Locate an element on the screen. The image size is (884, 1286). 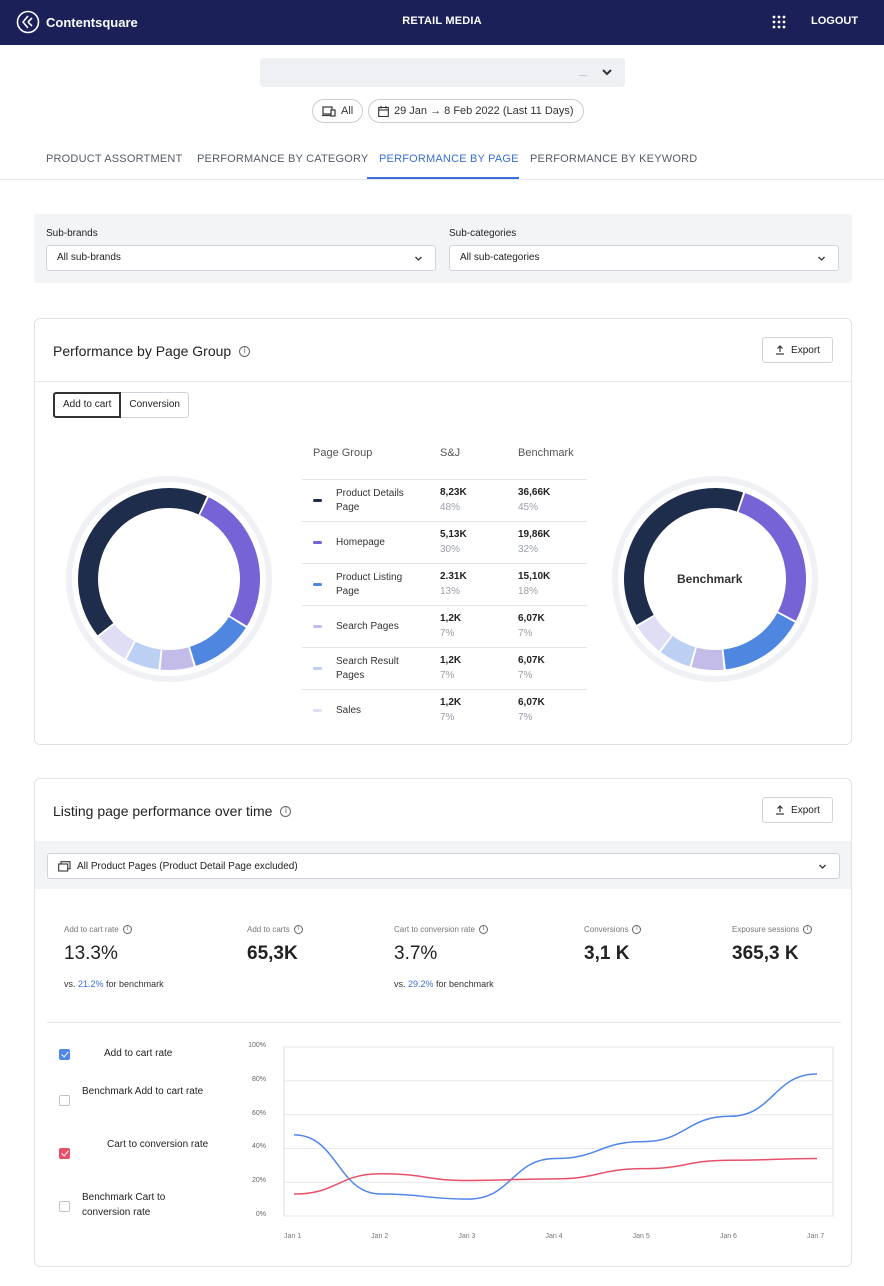
page-group-title: Performance by Page Group is located at coordinates (152, 351).